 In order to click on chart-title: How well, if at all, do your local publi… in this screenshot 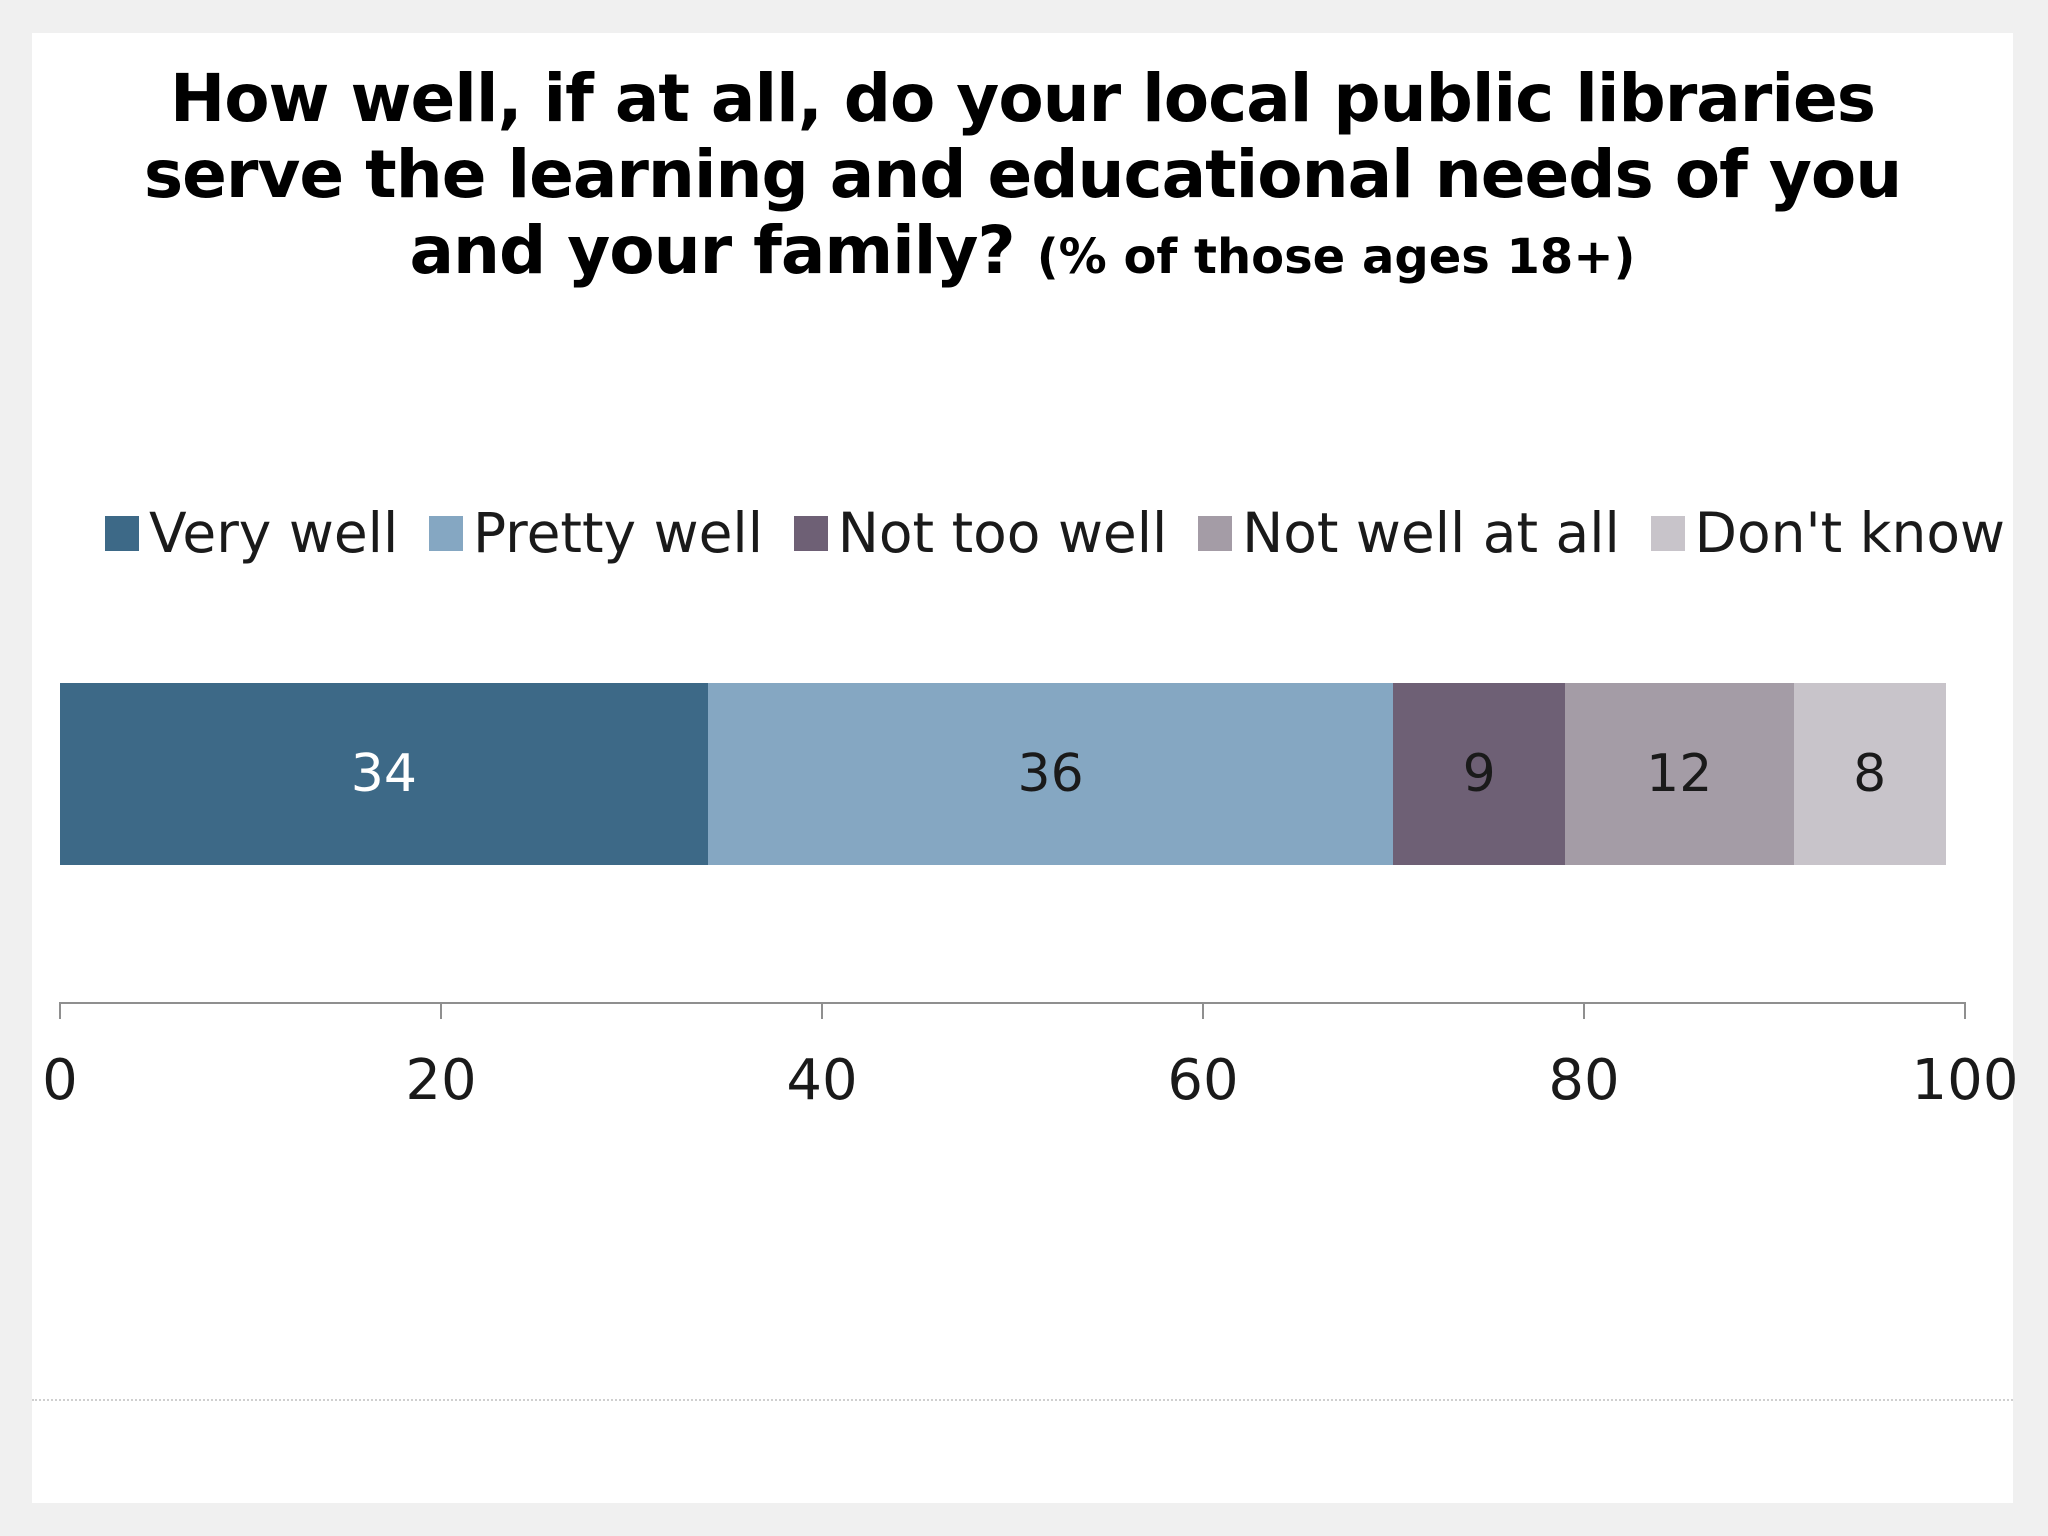, I will do `click(1022, 178)`.